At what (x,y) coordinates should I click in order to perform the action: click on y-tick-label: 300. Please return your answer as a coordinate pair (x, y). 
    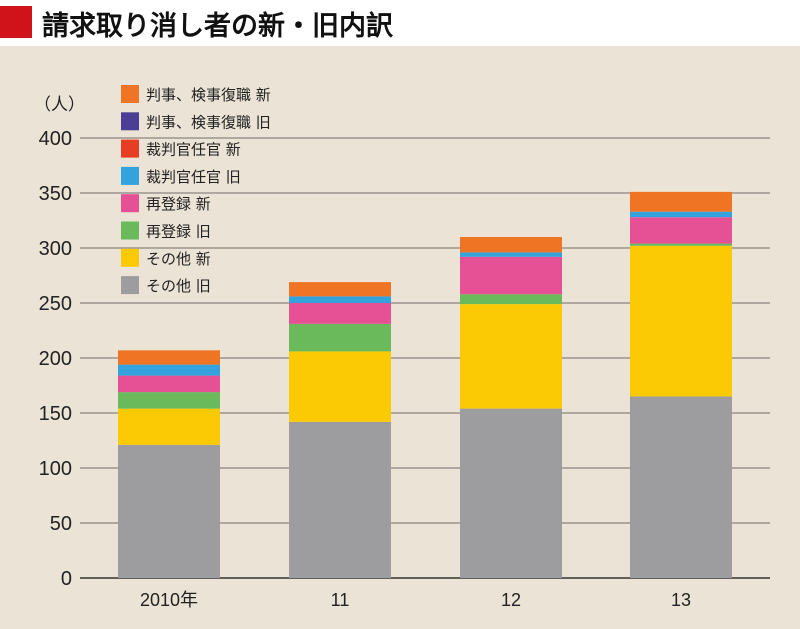
    Looking at the image, I should click on (55, 249).